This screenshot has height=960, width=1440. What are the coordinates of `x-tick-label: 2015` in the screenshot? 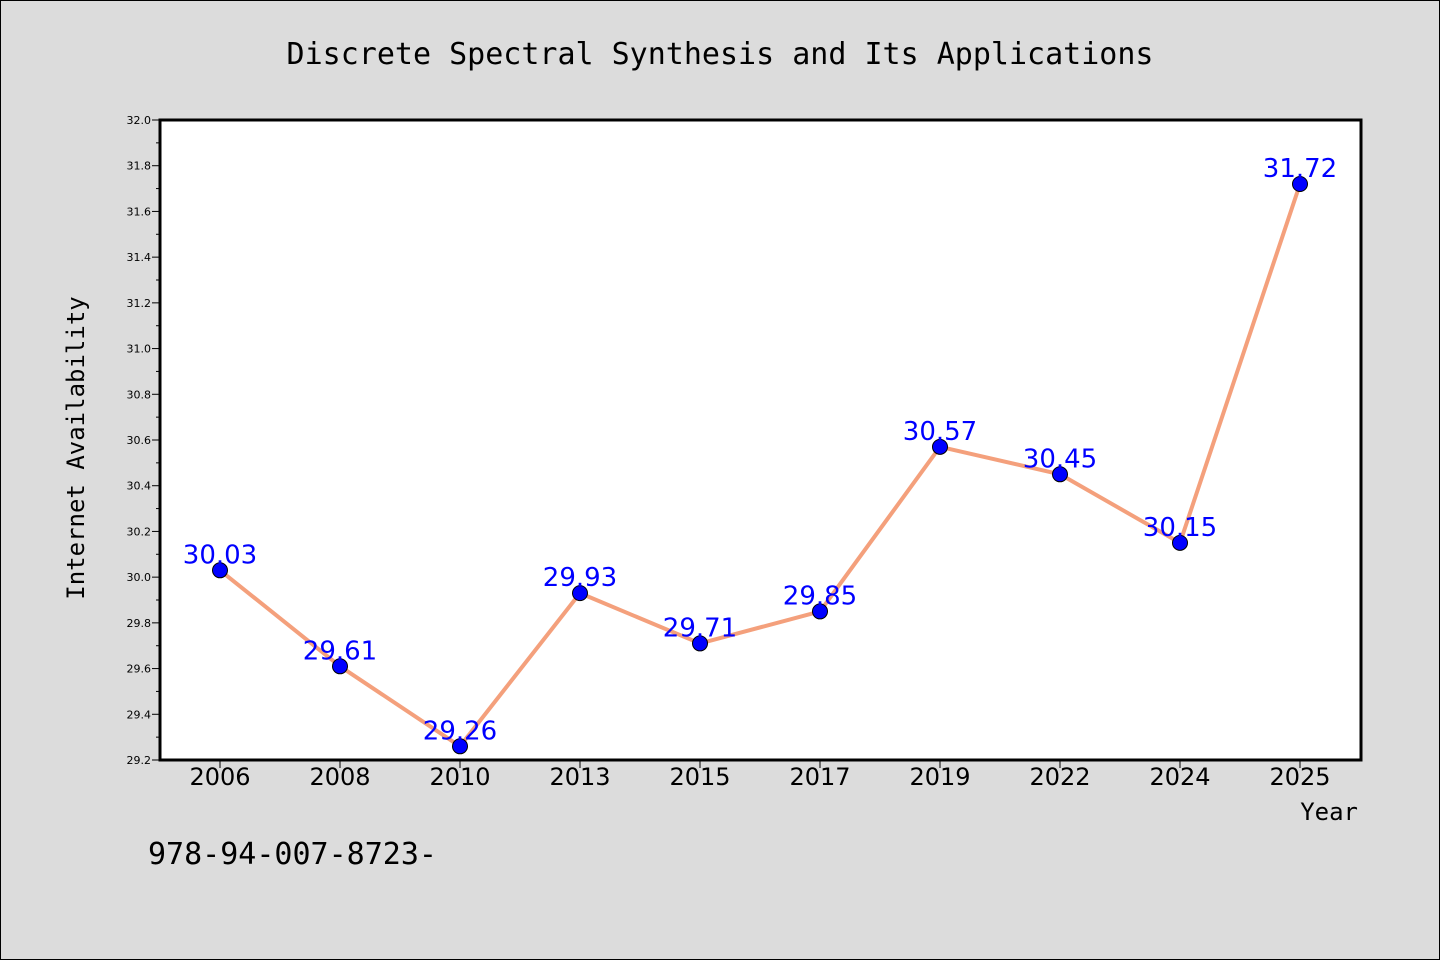 It's located at (699, 777).